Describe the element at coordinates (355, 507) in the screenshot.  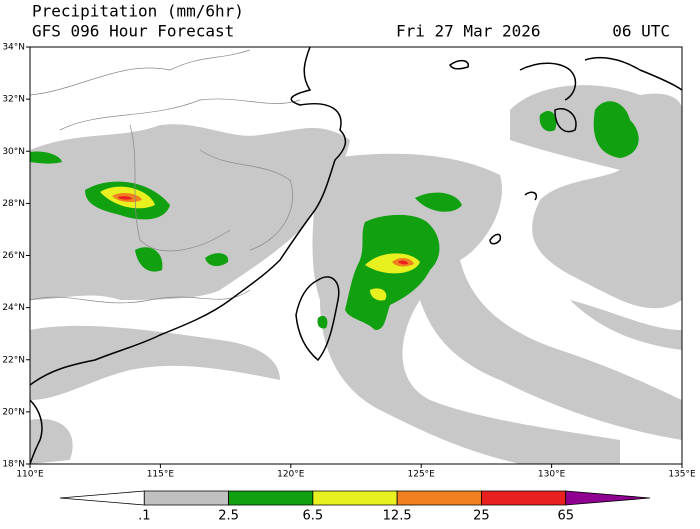
I see `colorbar: .1 2.5 6.5 12.5 25 65` at that location.